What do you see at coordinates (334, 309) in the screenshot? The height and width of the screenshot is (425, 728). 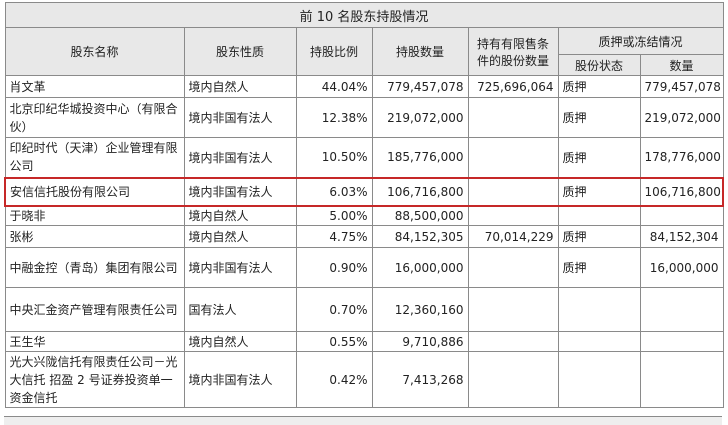 I see `cell-ratio: 0.70%` at bounding box center [334, 309].